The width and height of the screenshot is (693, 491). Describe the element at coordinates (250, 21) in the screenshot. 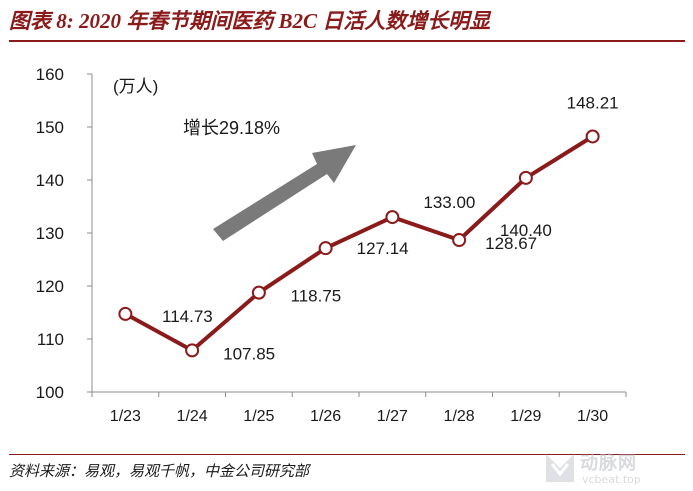

I see `figure-title: 图表 8: 2020 年春节期间医药 B2C 日活人数增长明显` at that location.